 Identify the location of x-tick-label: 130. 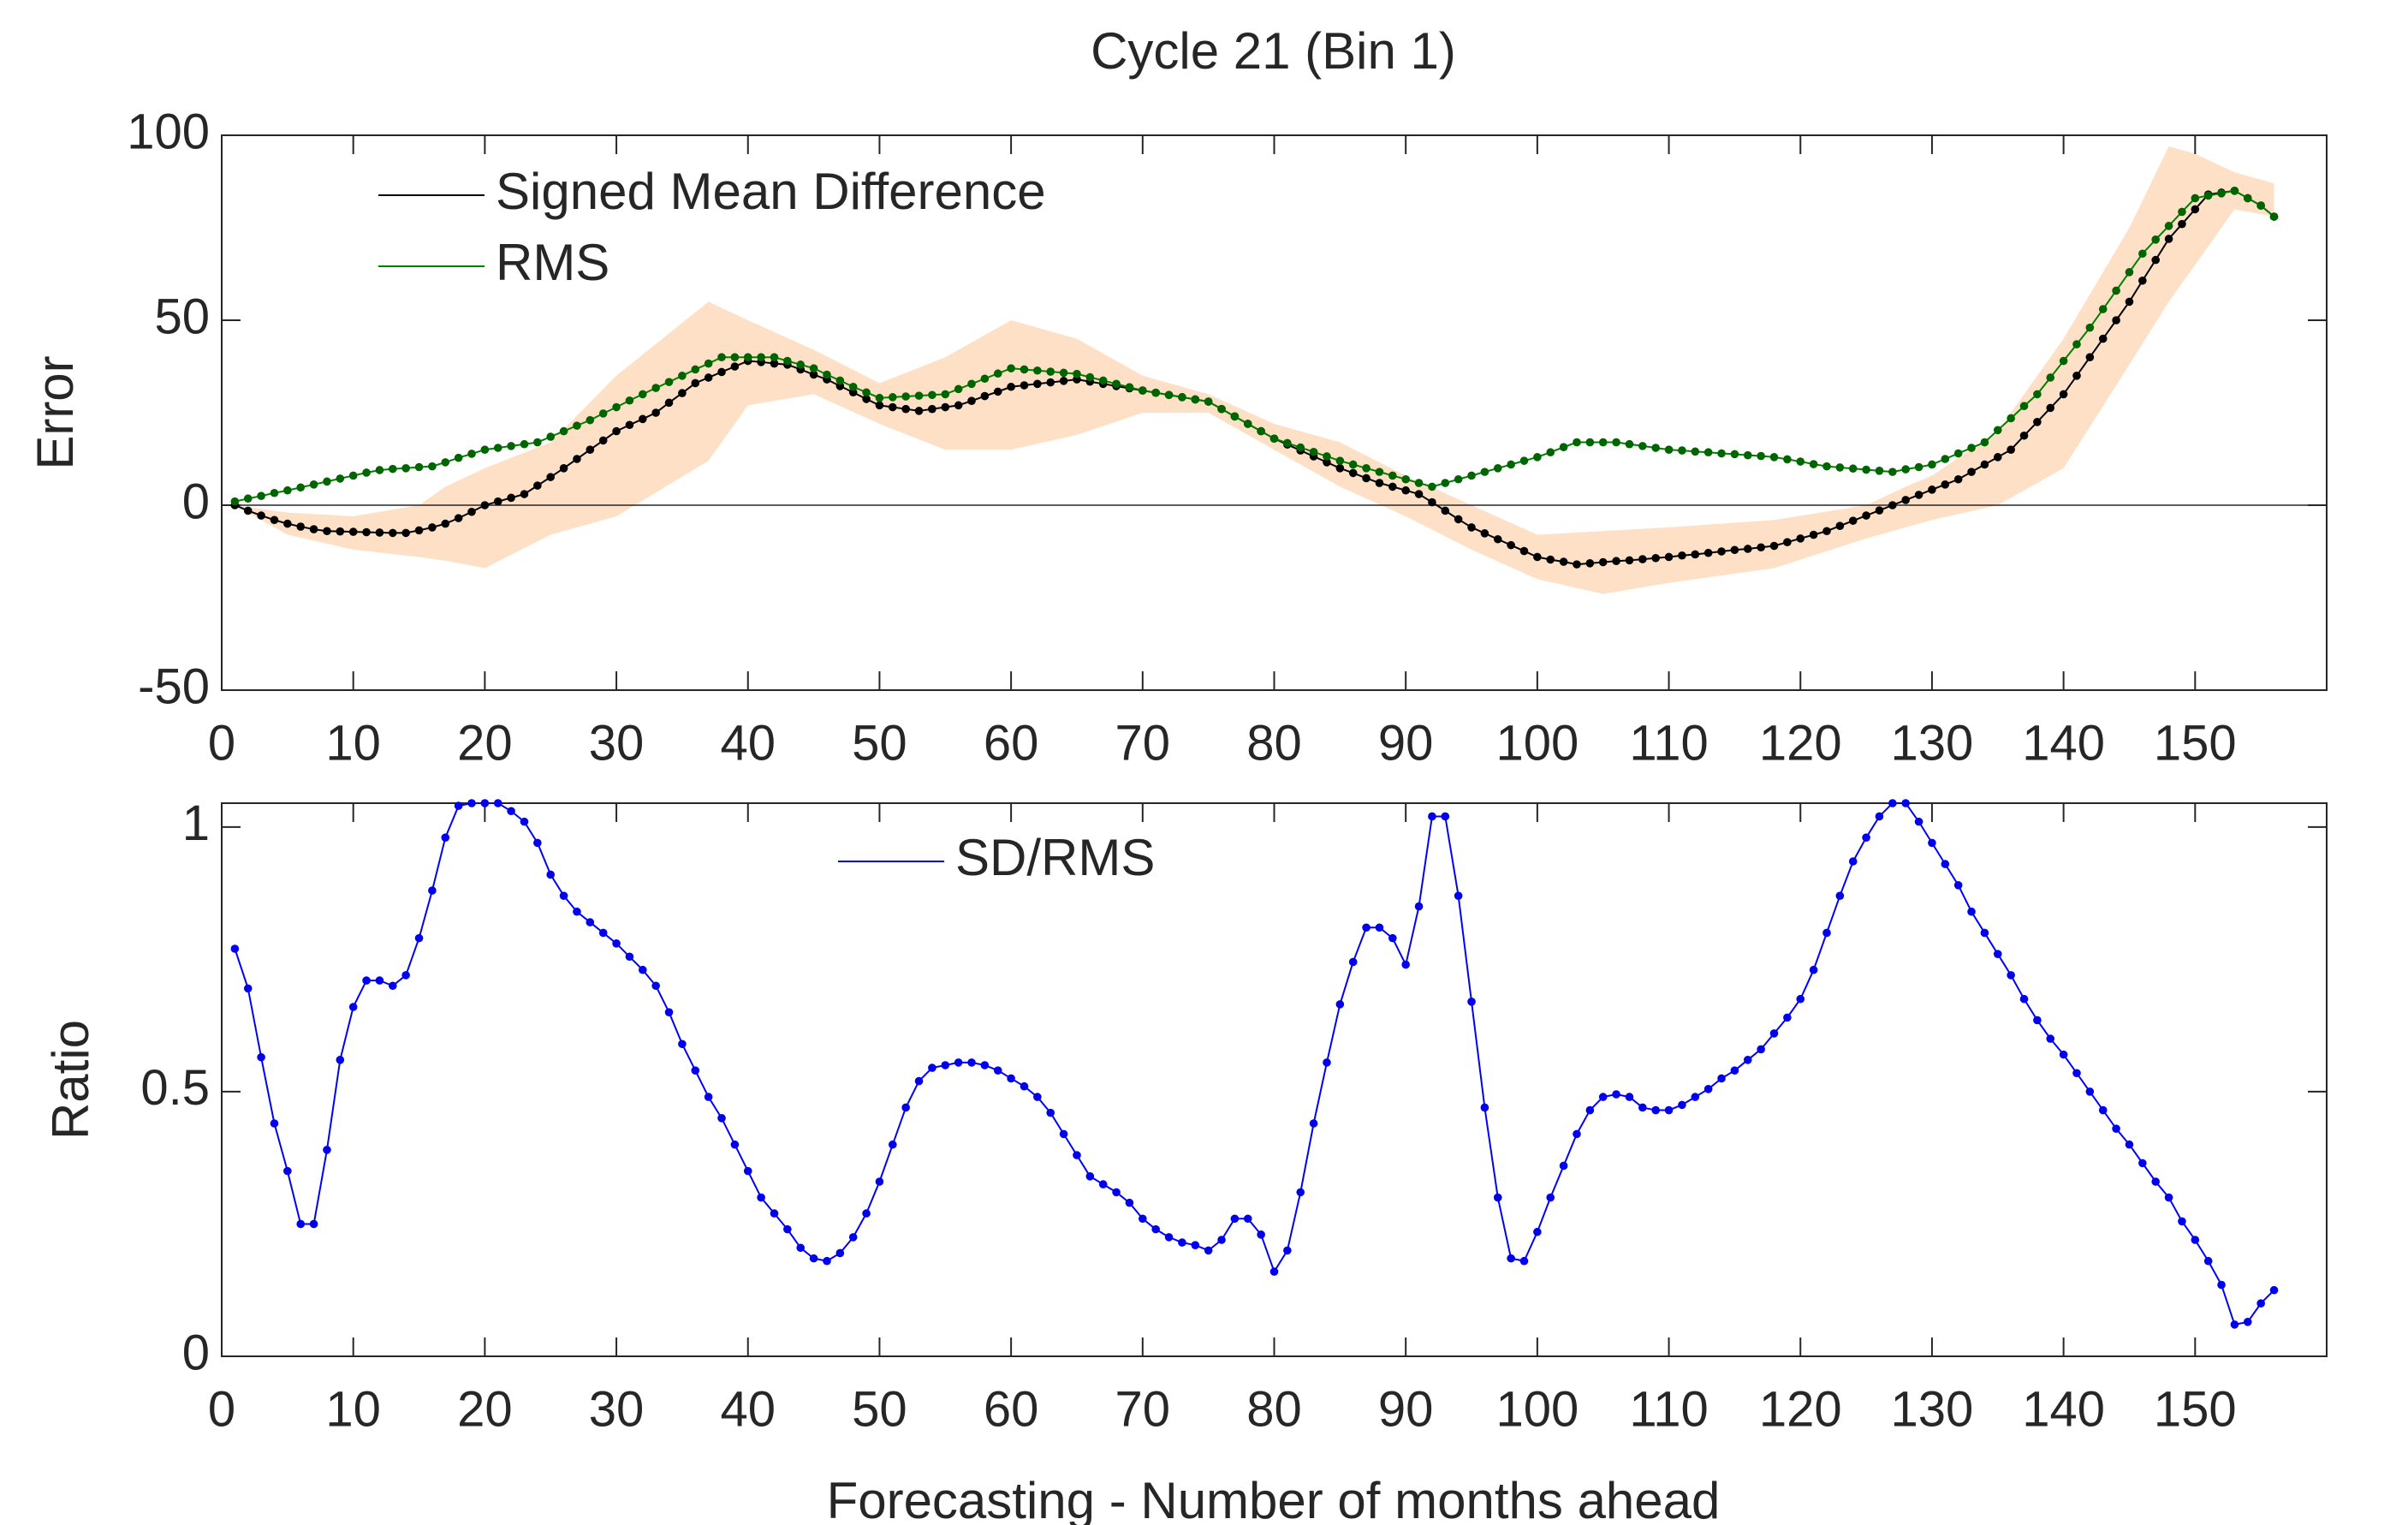
(1932, 1409).